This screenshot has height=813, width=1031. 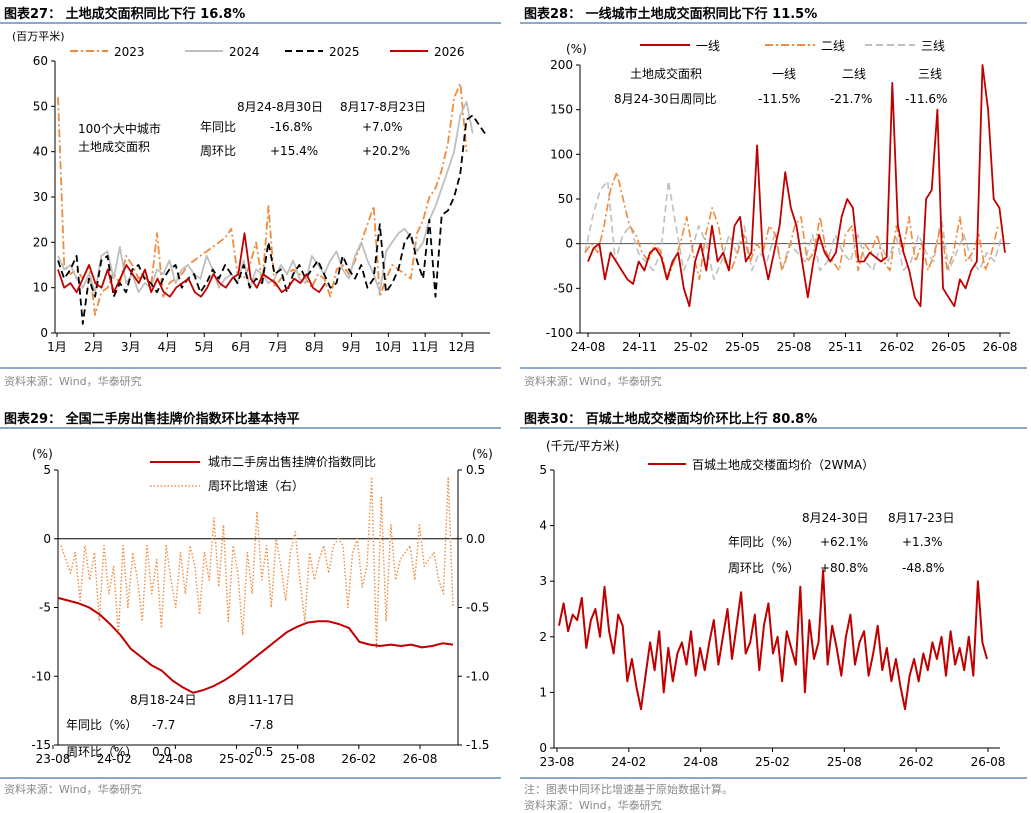 I want to click on annotation-col-header-area: 土地成交面积, so click(x=666, y=73).